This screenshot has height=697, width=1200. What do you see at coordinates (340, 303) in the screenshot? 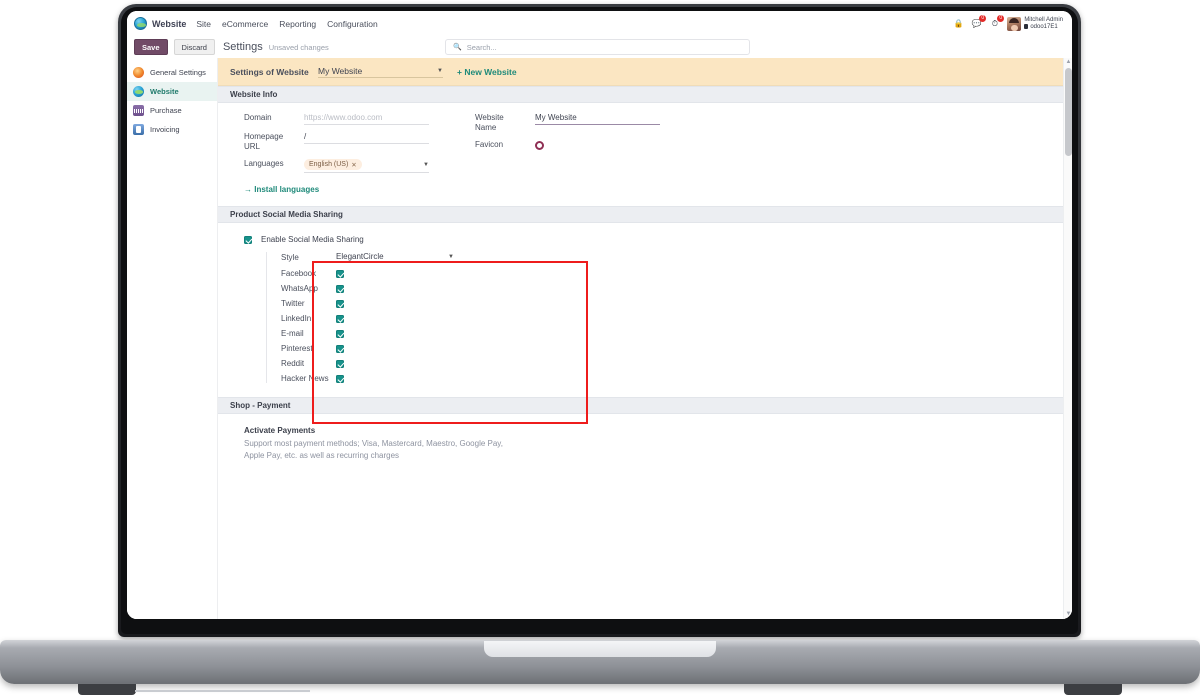
I see `checkbox-twitter` at bounding box center [340, 303].